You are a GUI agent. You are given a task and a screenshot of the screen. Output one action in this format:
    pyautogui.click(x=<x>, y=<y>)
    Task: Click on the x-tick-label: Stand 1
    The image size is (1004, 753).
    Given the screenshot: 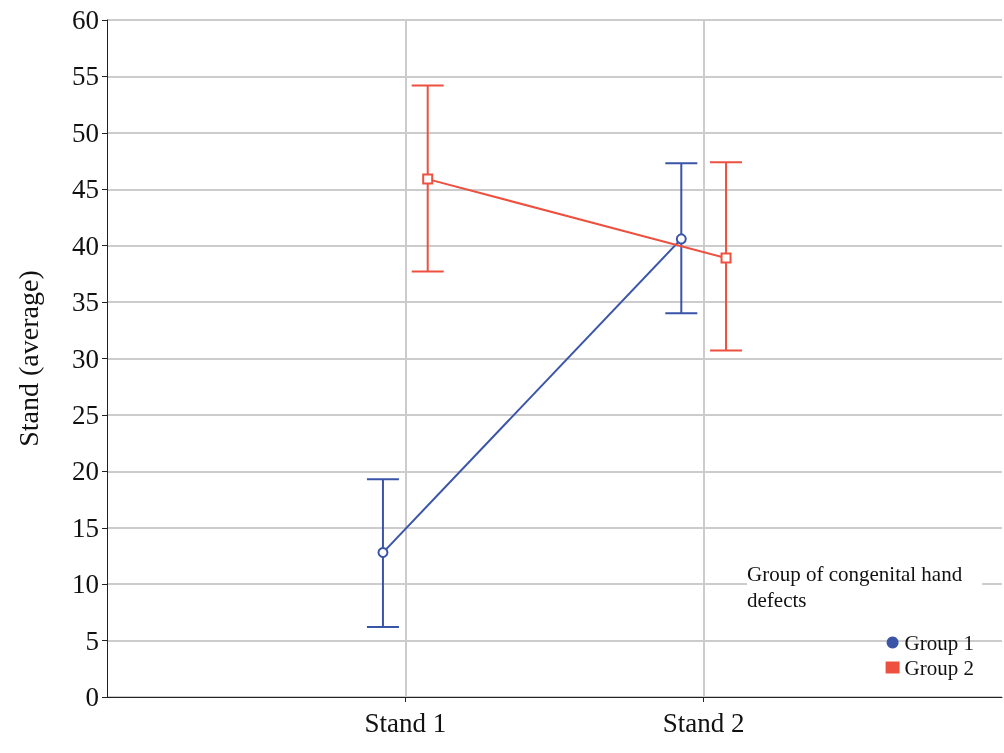 What is the action you would take?
    pyautogui.click(x=405, y=722)
    